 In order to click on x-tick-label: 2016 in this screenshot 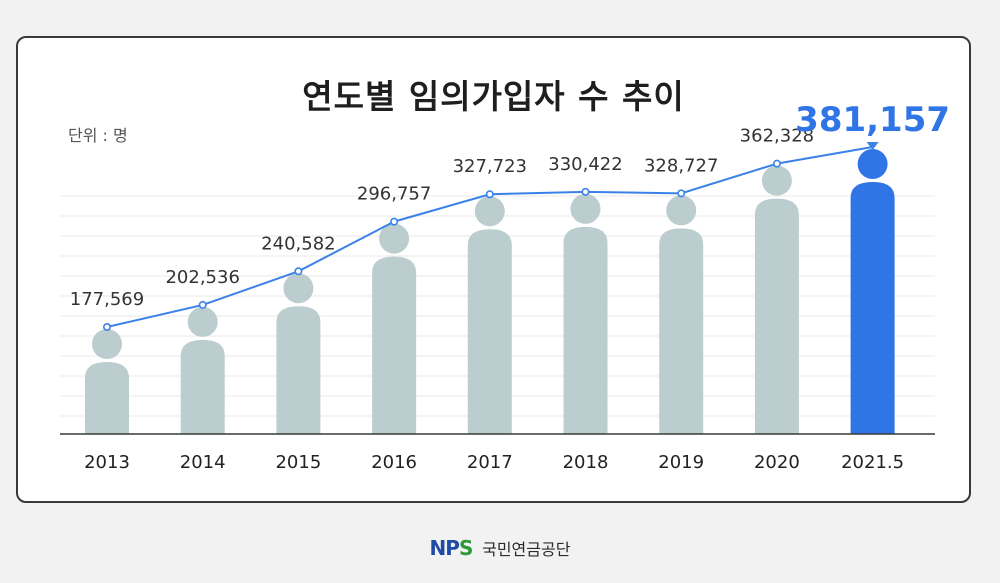, I will do `click(394, 462)`.